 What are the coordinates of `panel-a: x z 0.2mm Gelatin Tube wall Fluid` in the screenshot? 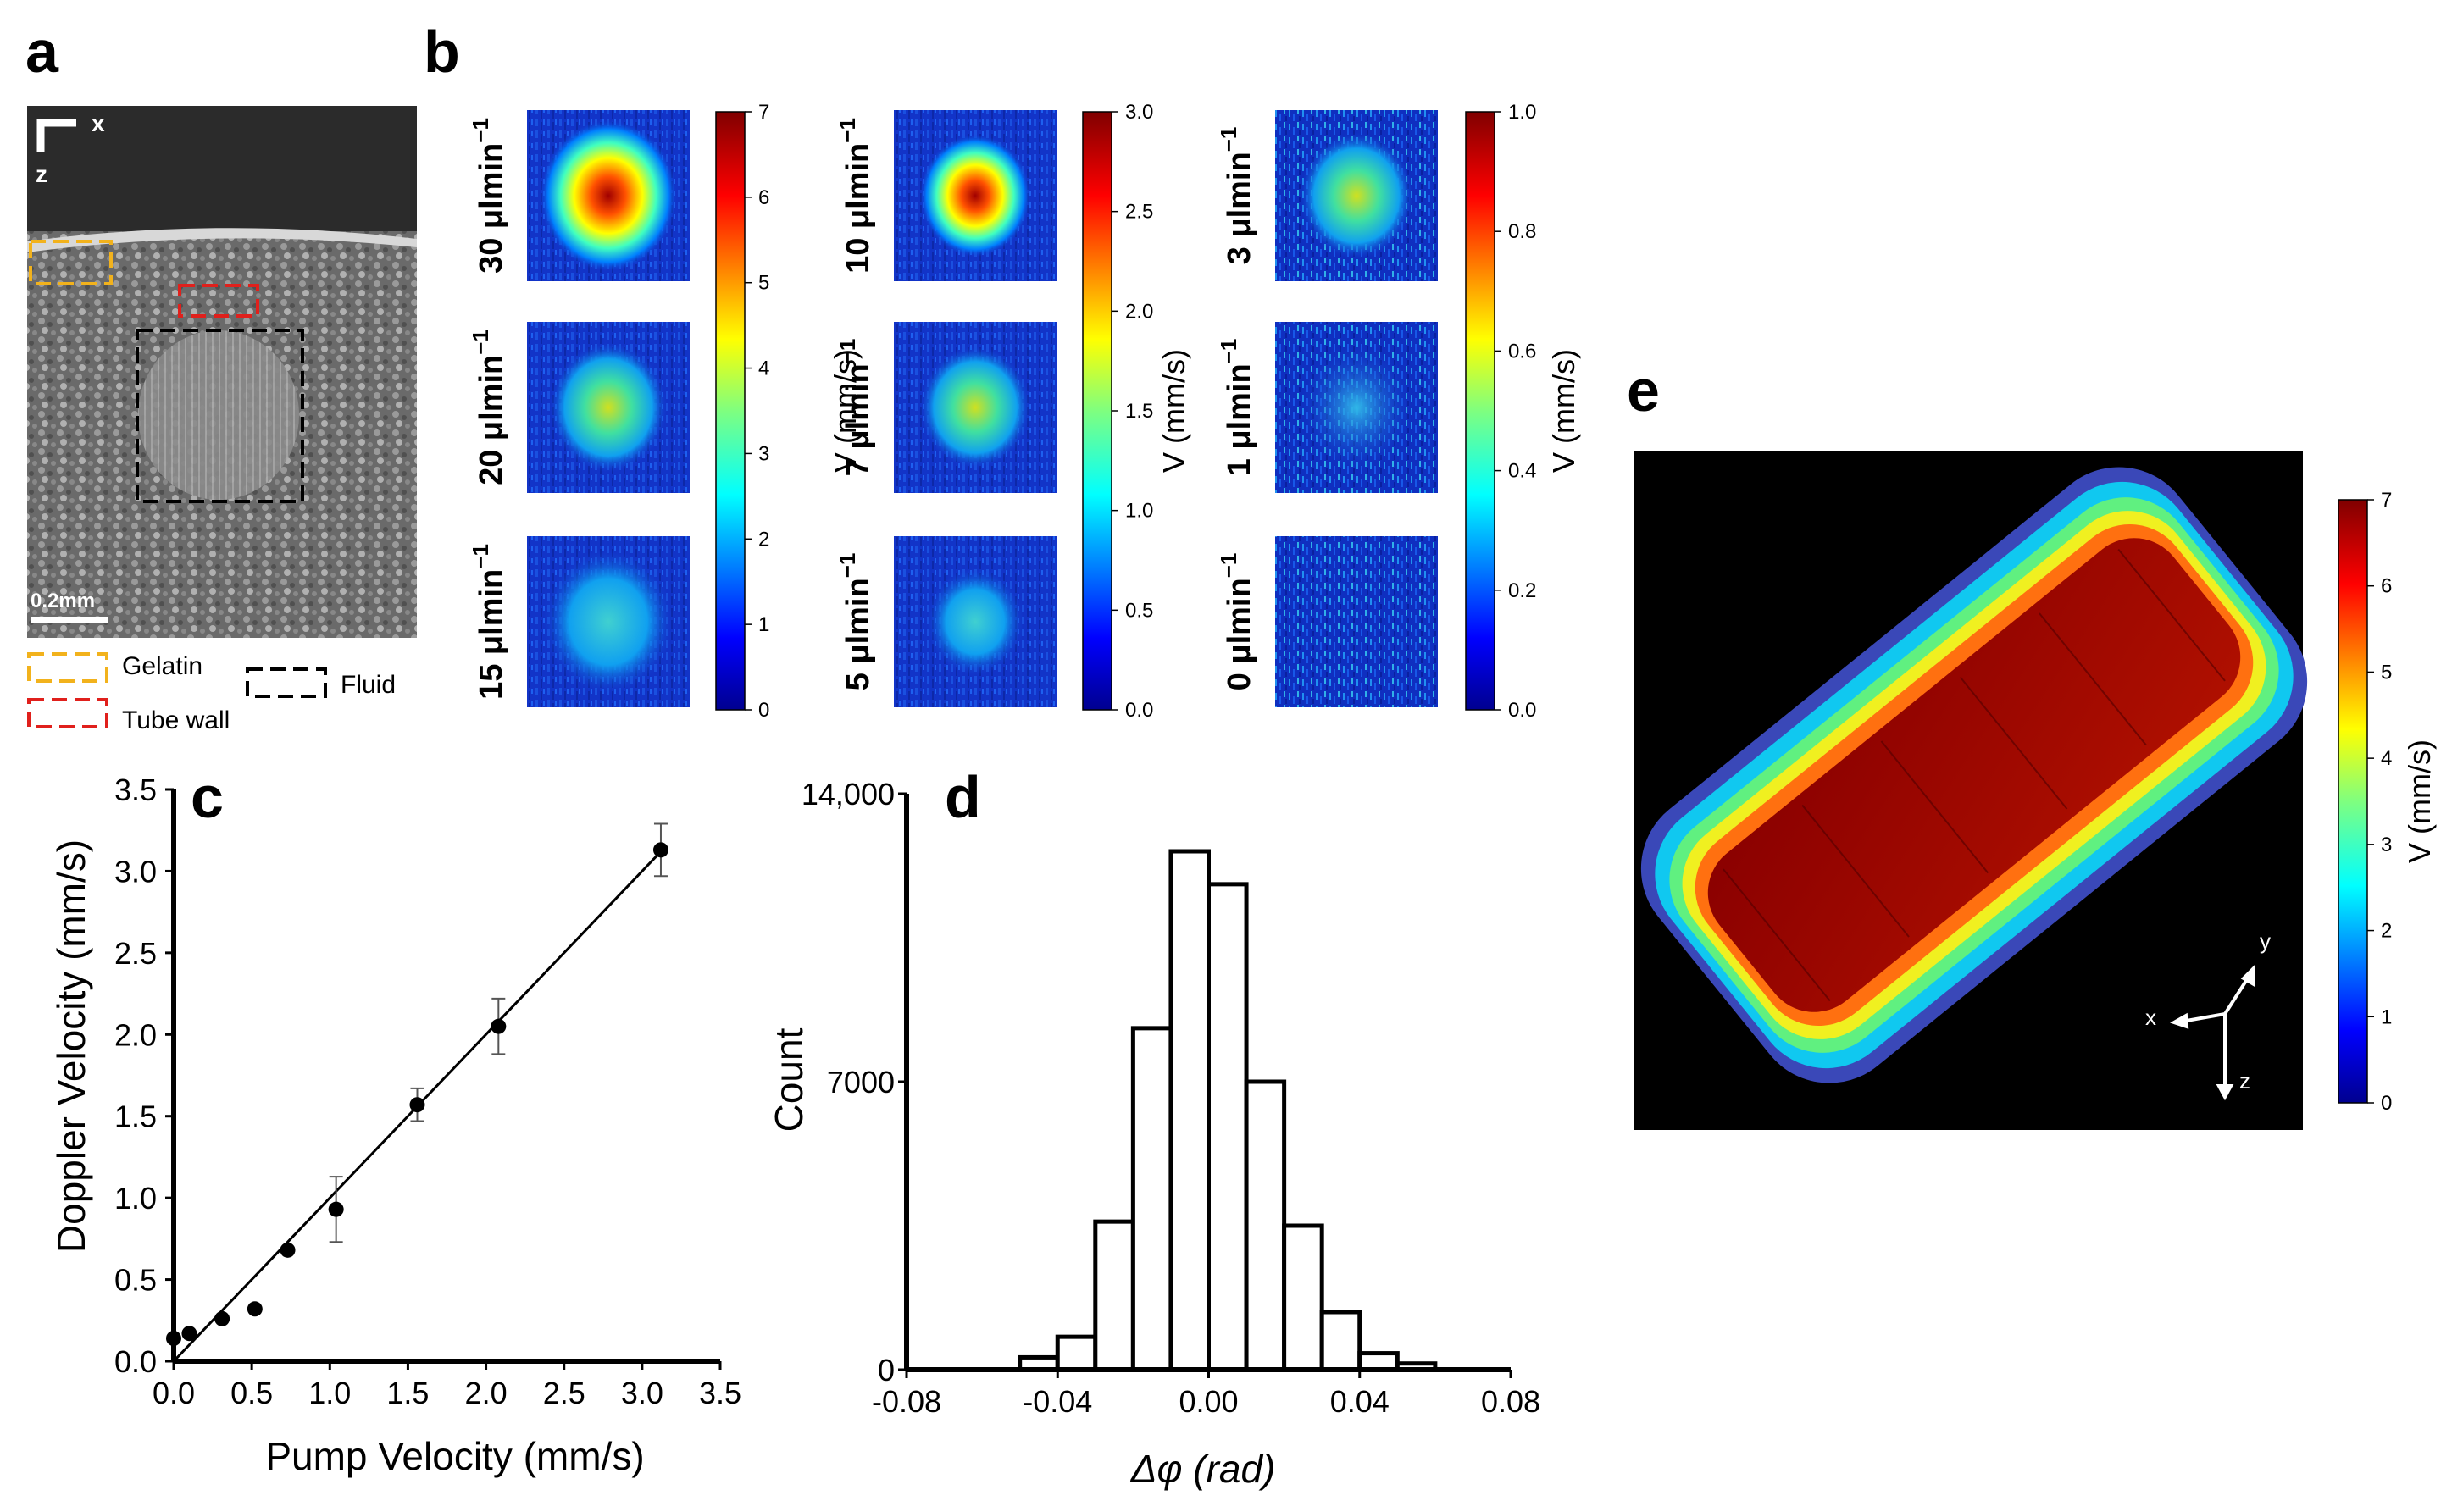 It's located at (222, 420).